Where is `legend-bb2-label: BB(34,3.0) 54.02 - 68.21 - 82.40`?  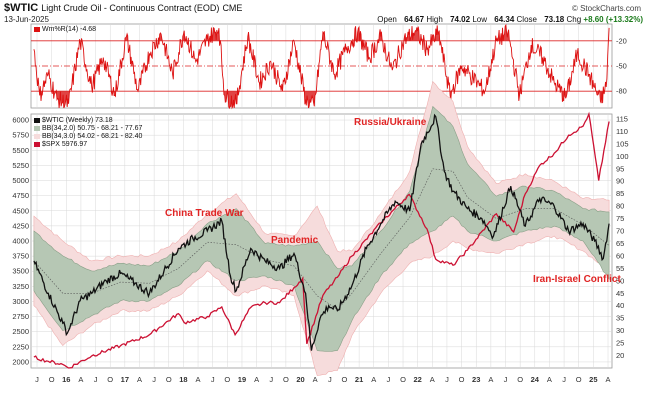 legend-bb2-label: BB(34,3.0) 54.02 - 68.21 - 82.40 is located at coordinates (92, 136).